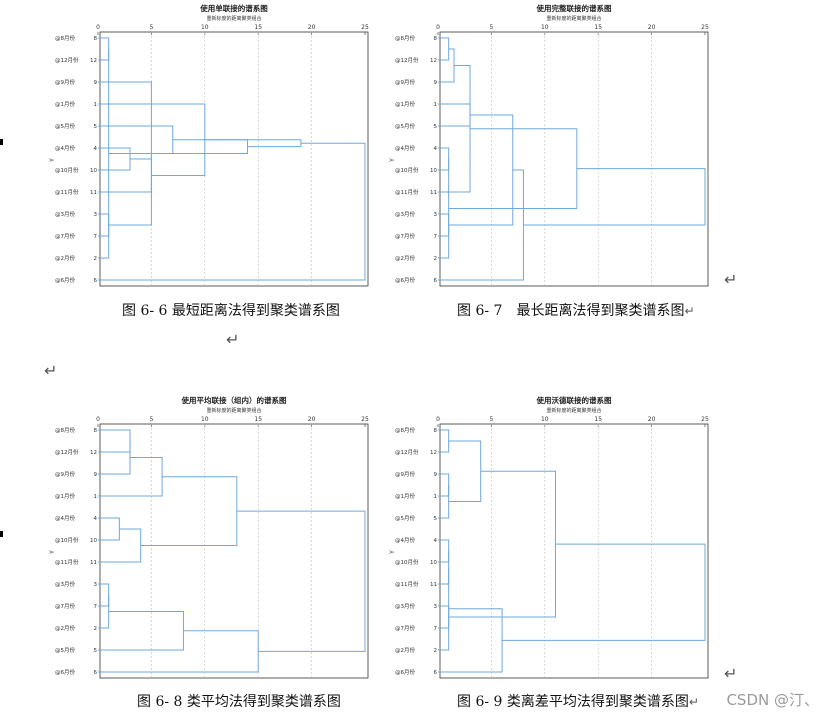 This screenshot has width=827, height=716. I want to click on chart-title: 使用单联接的谱系图, so click(233, 8).